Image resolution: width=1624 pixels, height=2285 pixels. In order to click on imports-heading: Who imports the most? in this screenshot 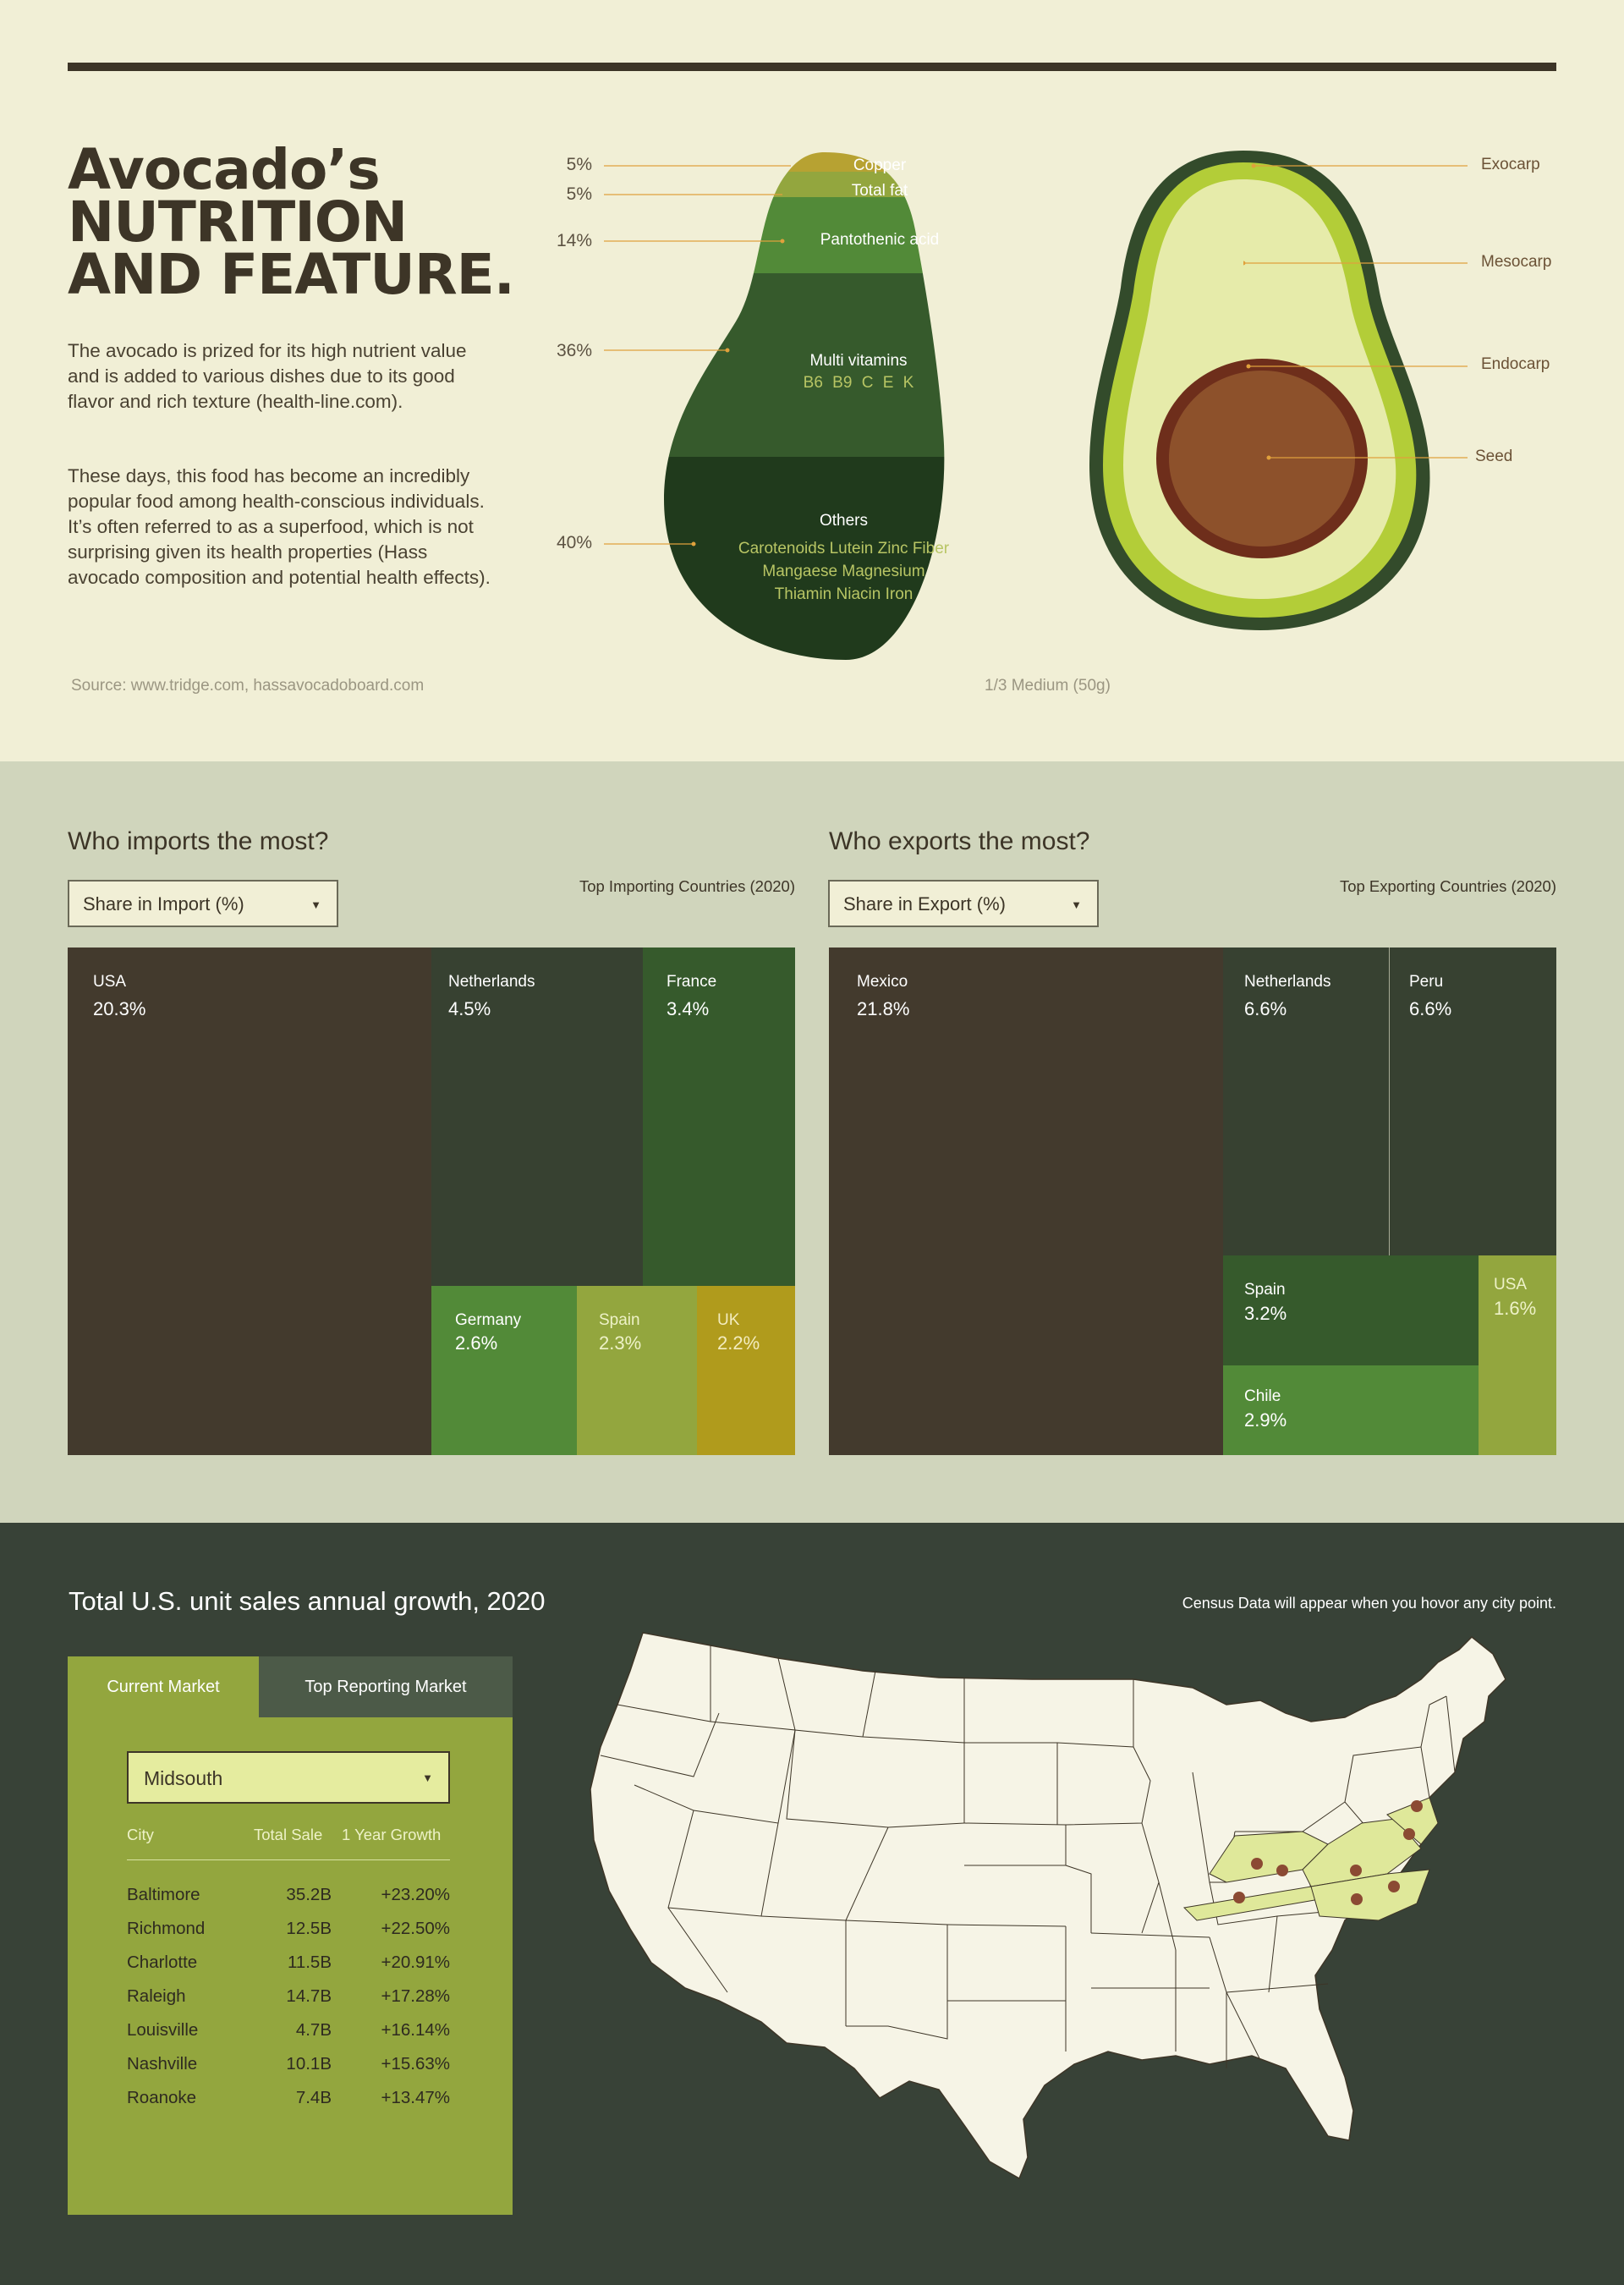, I will do `click(199, 841)`.